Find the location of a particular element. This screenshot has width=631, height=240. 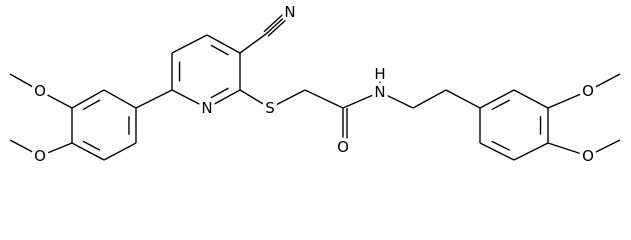

sulfur: S is located at coordinates (270, 108).